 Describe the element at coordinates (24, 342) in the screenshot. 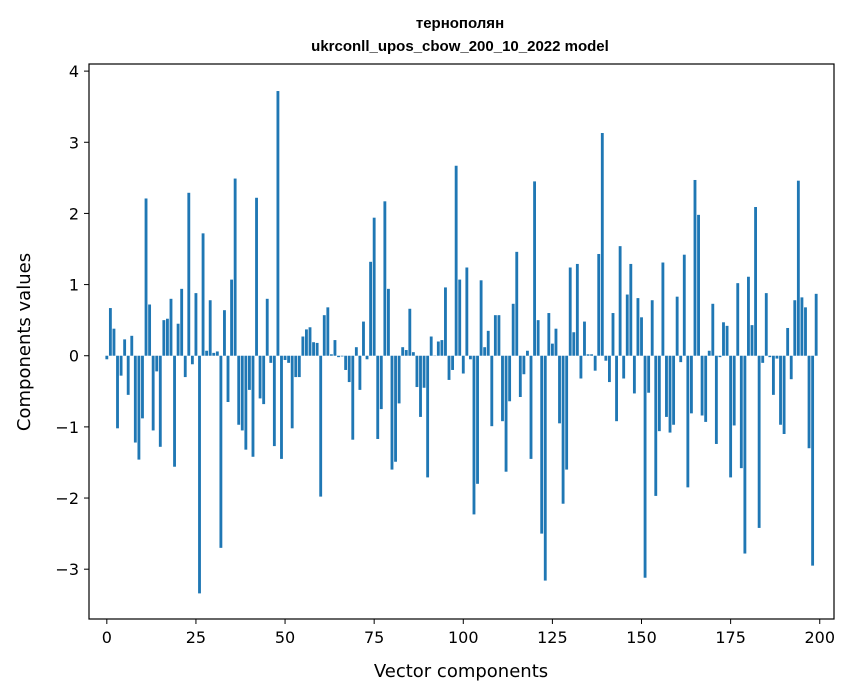

I see `y-axis-label: Components values` at that location.